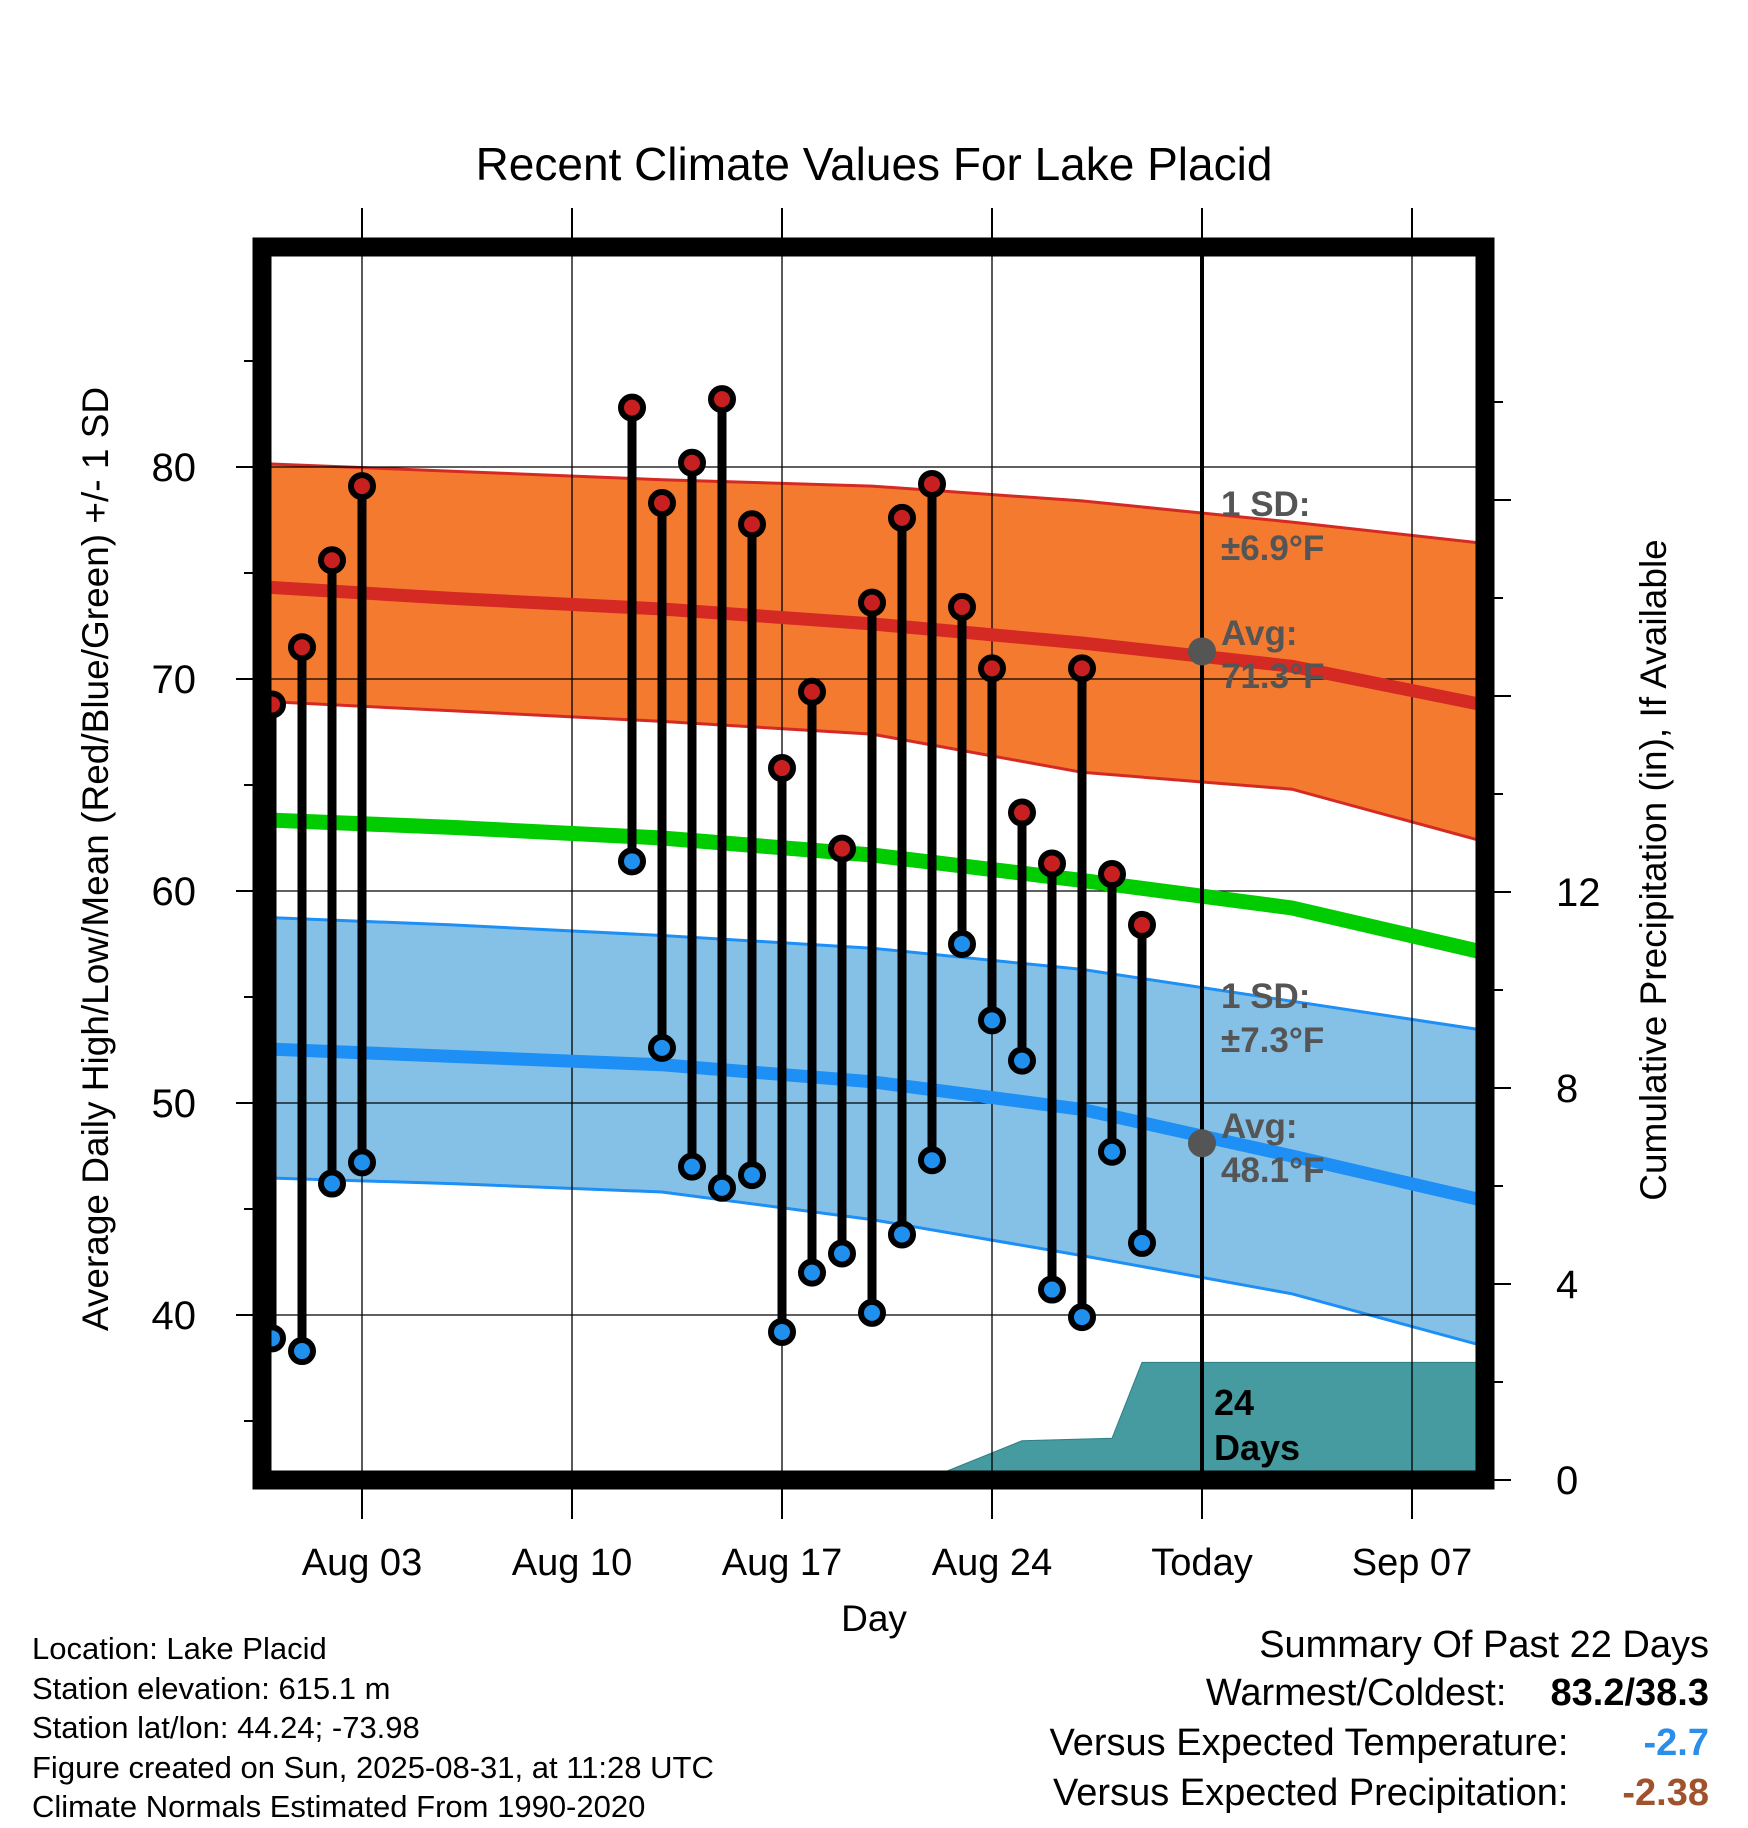  What do you see at coordinates (572, 1563) in the screenshot?
I see `x-tick-label: Aug 10` at bounding box center [572, 1563].